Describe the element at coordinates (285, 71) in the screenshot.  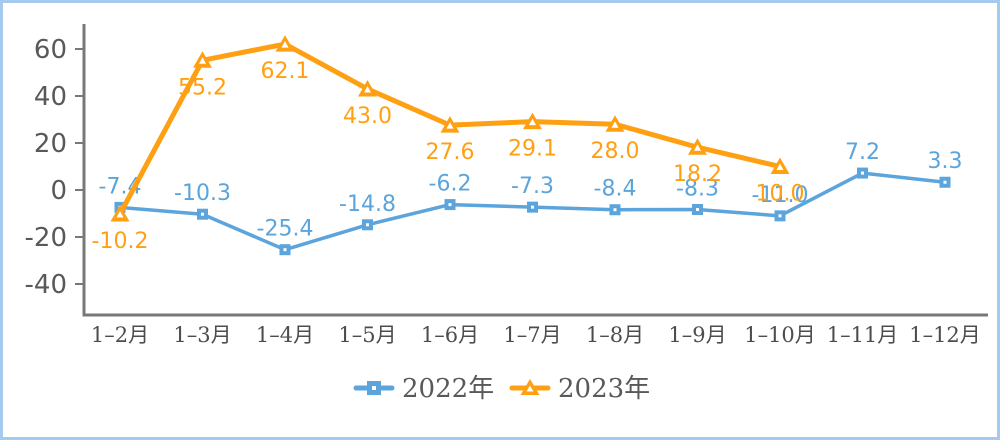
I see `value-label: 62.1` at that location.